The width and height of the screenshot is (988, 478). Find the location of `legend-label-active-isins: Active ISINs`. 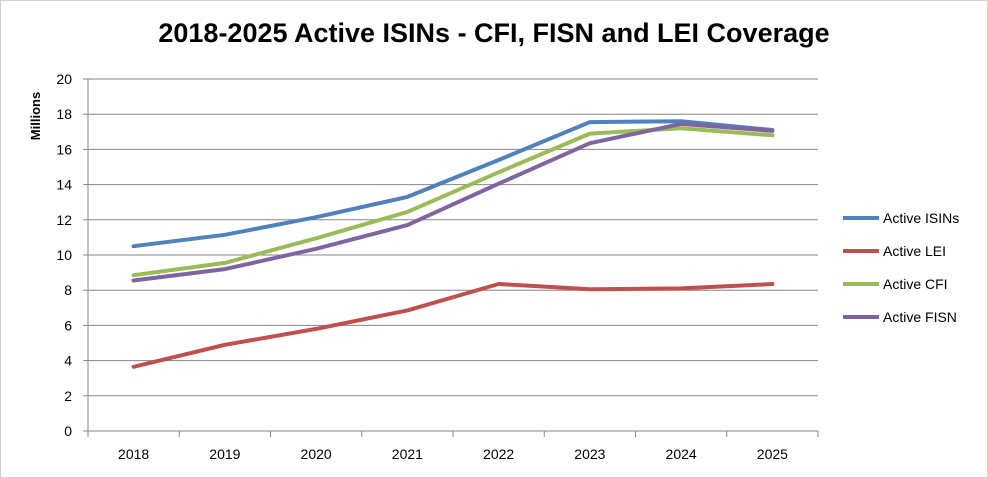

legend-label-active-isins: Active ISINs is located at coordinates (921, 218).